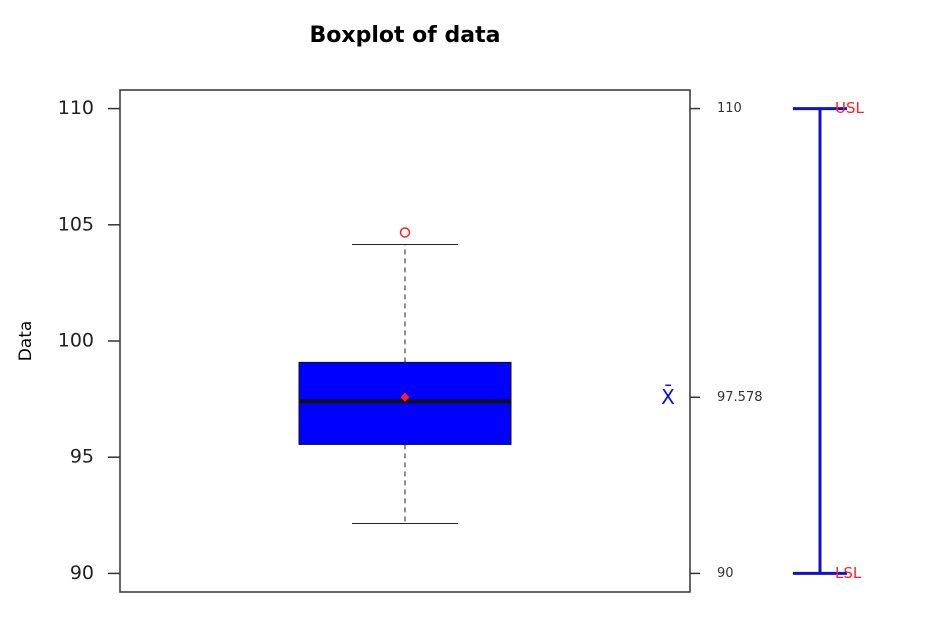 The width and height of the screenshot is (940, 628). Describe the element at coordinates (82, 573) in the screenshot. I see `y-tick-label: 90` at that location.